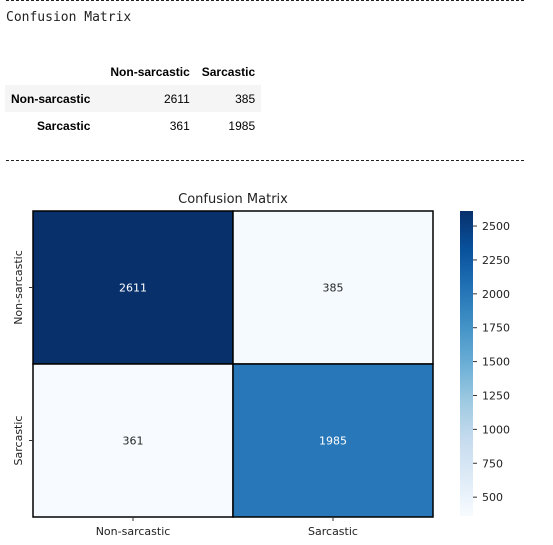 This screenshot has height=545, width=553. I want to click on cell-value-label: 361, so click(133, 441).